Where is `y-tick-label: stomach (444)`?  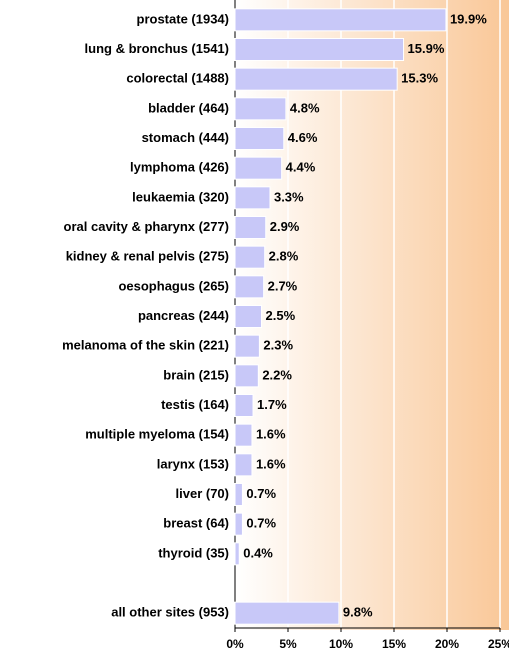
y-tick-label: stomach (444) is located at coordinates (185, 137).